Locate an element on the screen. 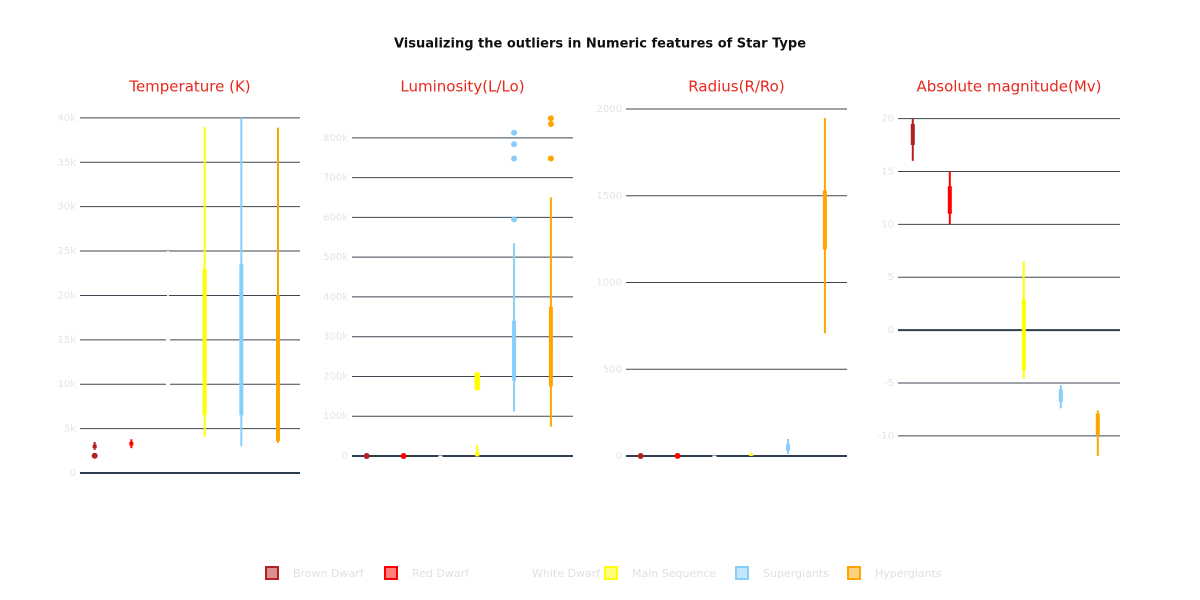  y-tick-label: 10 is located at coordinates (887, 224).